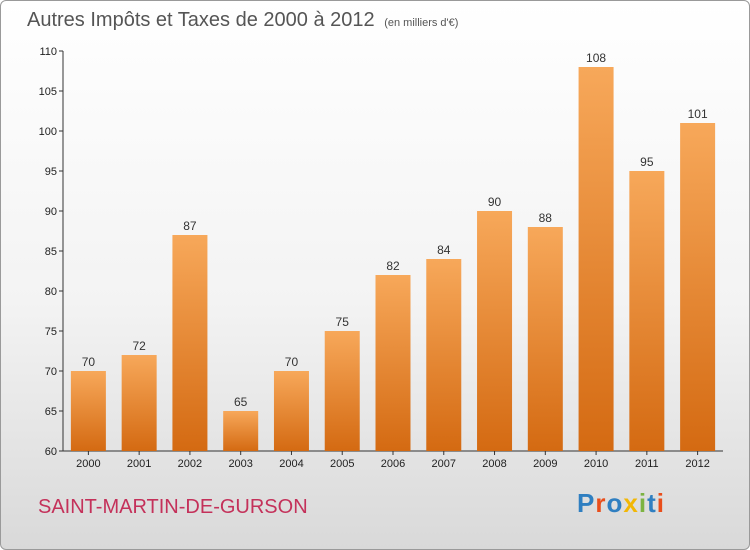  I want to click on chart-subtitle: (en milliers d'€), so click(421, 23).